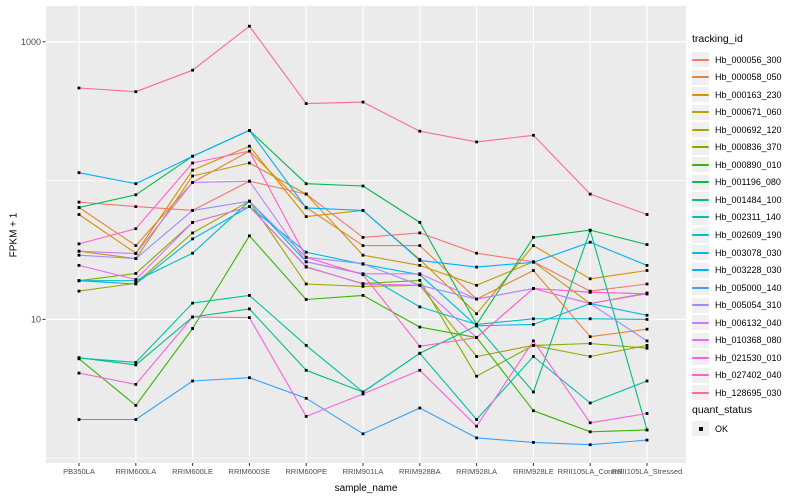 Image resolution: width=800 pixels, height=500 pixels. Describe the element at coordinates (748, 375) in the screenshot. I see `legend-item-label: Hb_027402_040` at that location.